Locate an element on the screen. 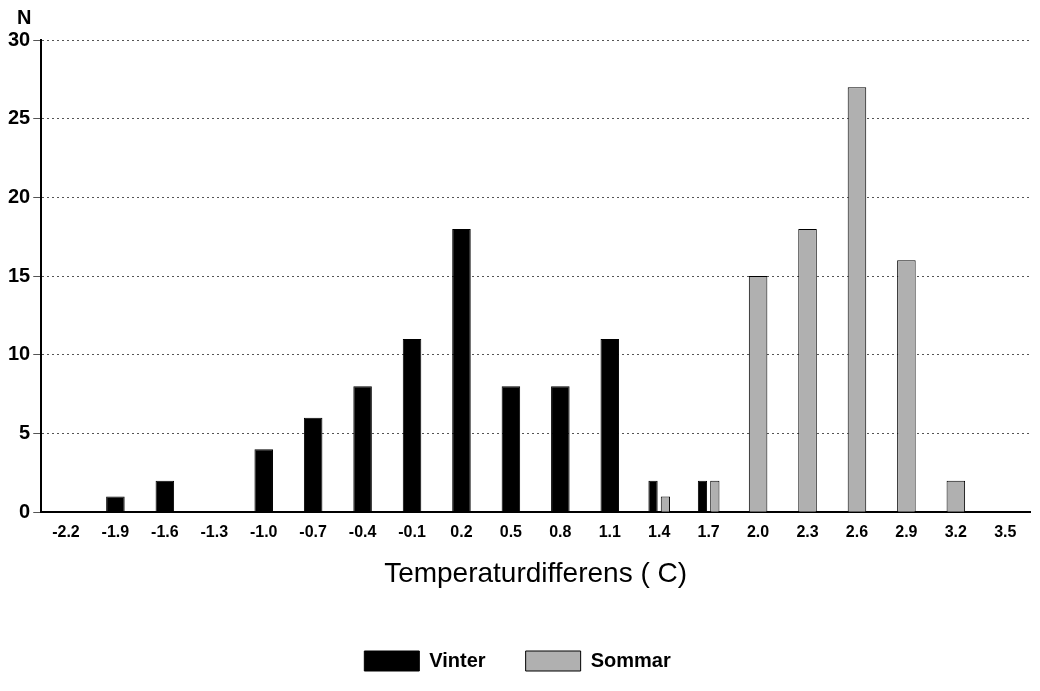 The image size is (1040, 691). y-tick-label: 20 is located at coordinates (19, 195).